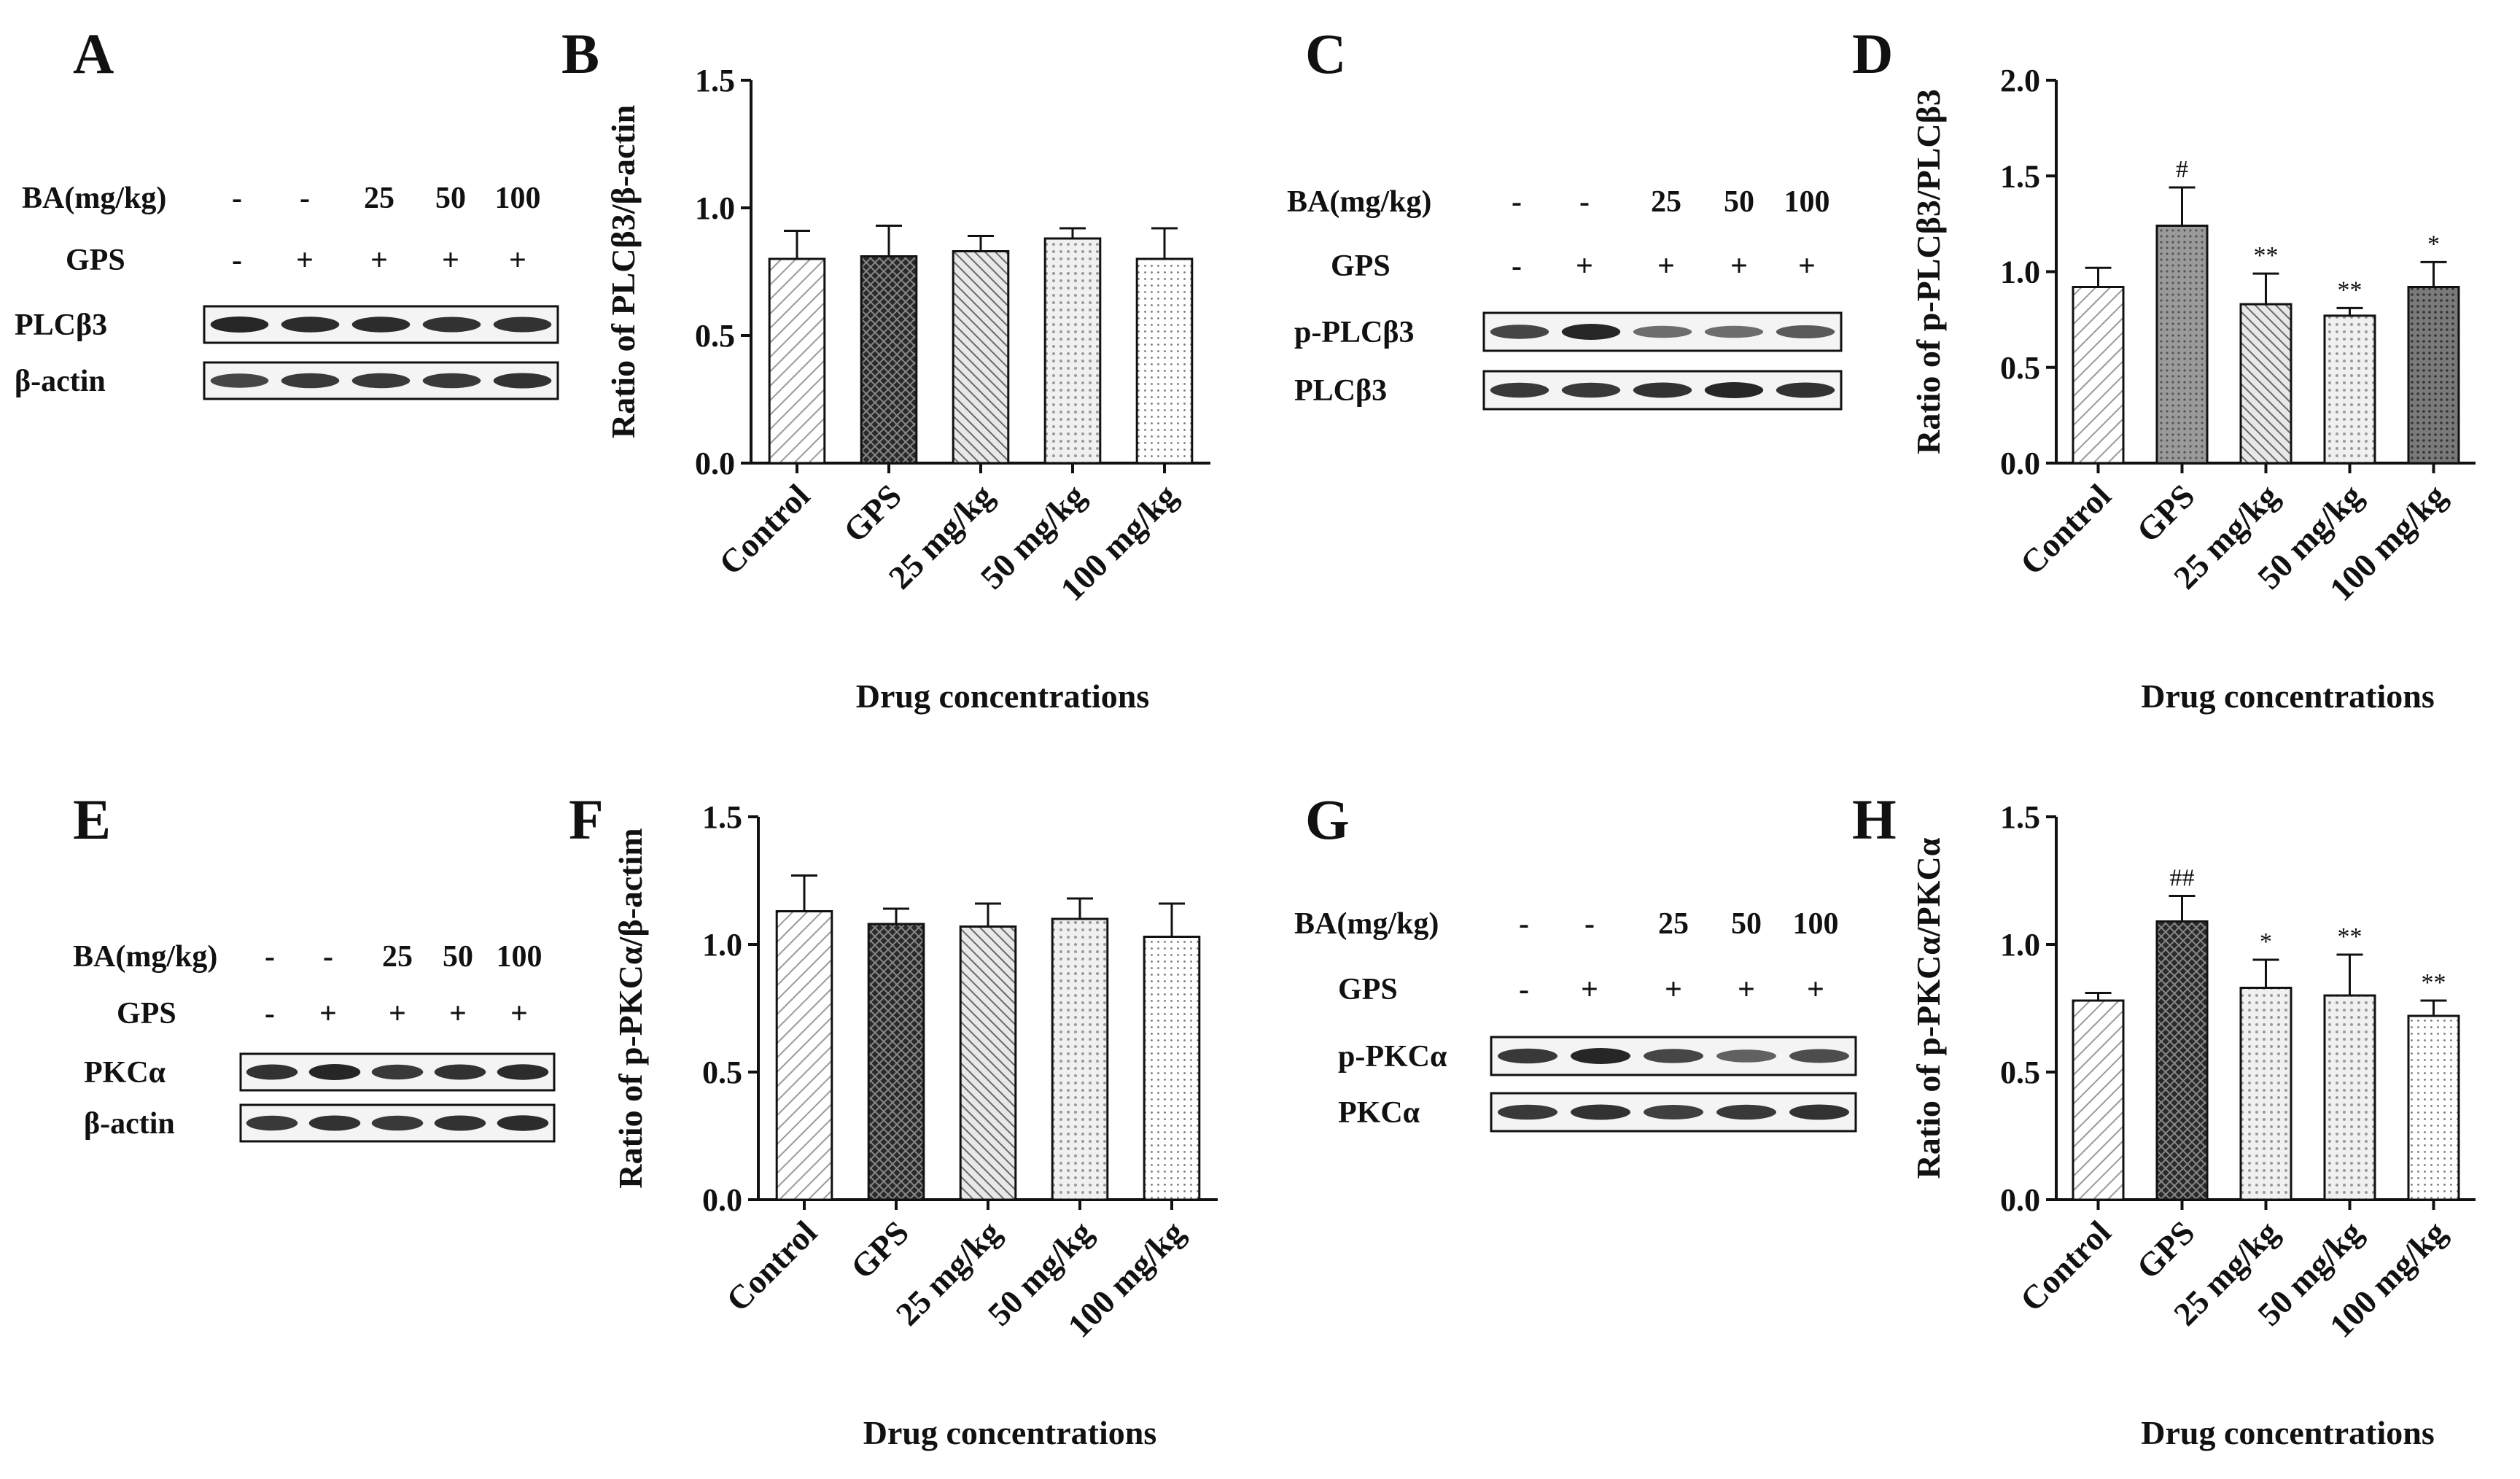 Image resolution: width=2520 pixels, height=1479 pixels. I want to click on blot-band-label: p-PLCβ3, so click(1354, 332).